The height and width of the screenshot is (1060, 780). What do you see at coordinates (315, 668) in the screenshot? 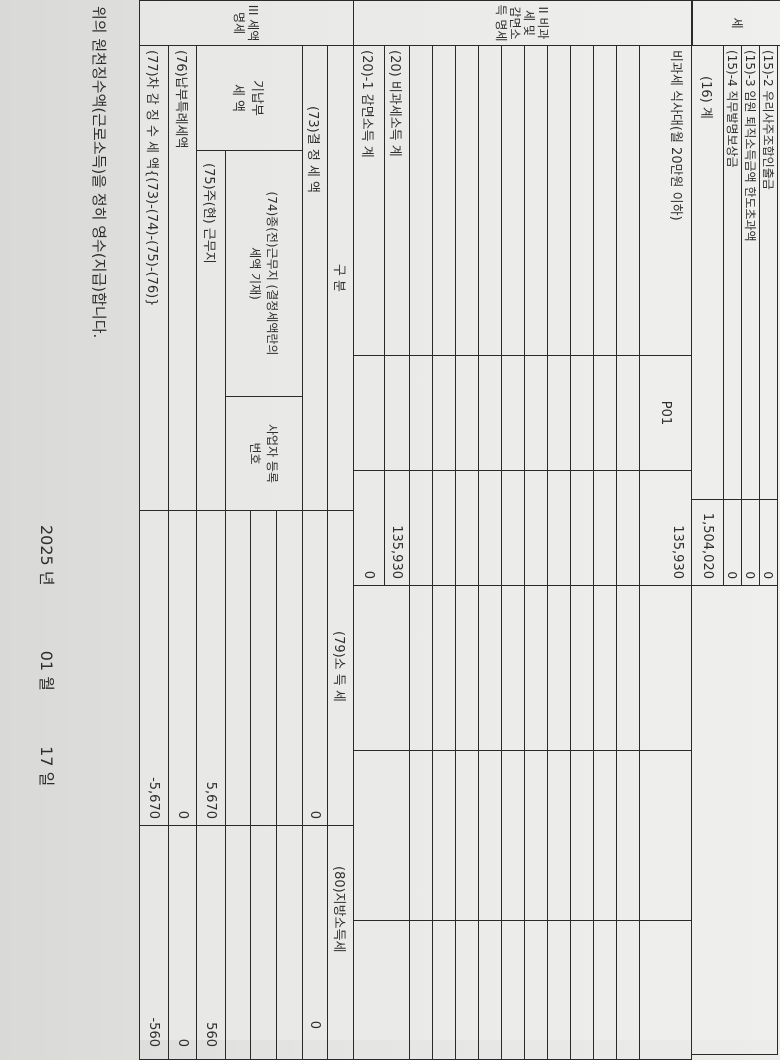
I see `determined-income-tax: 0` at bounding box center [315, 668].